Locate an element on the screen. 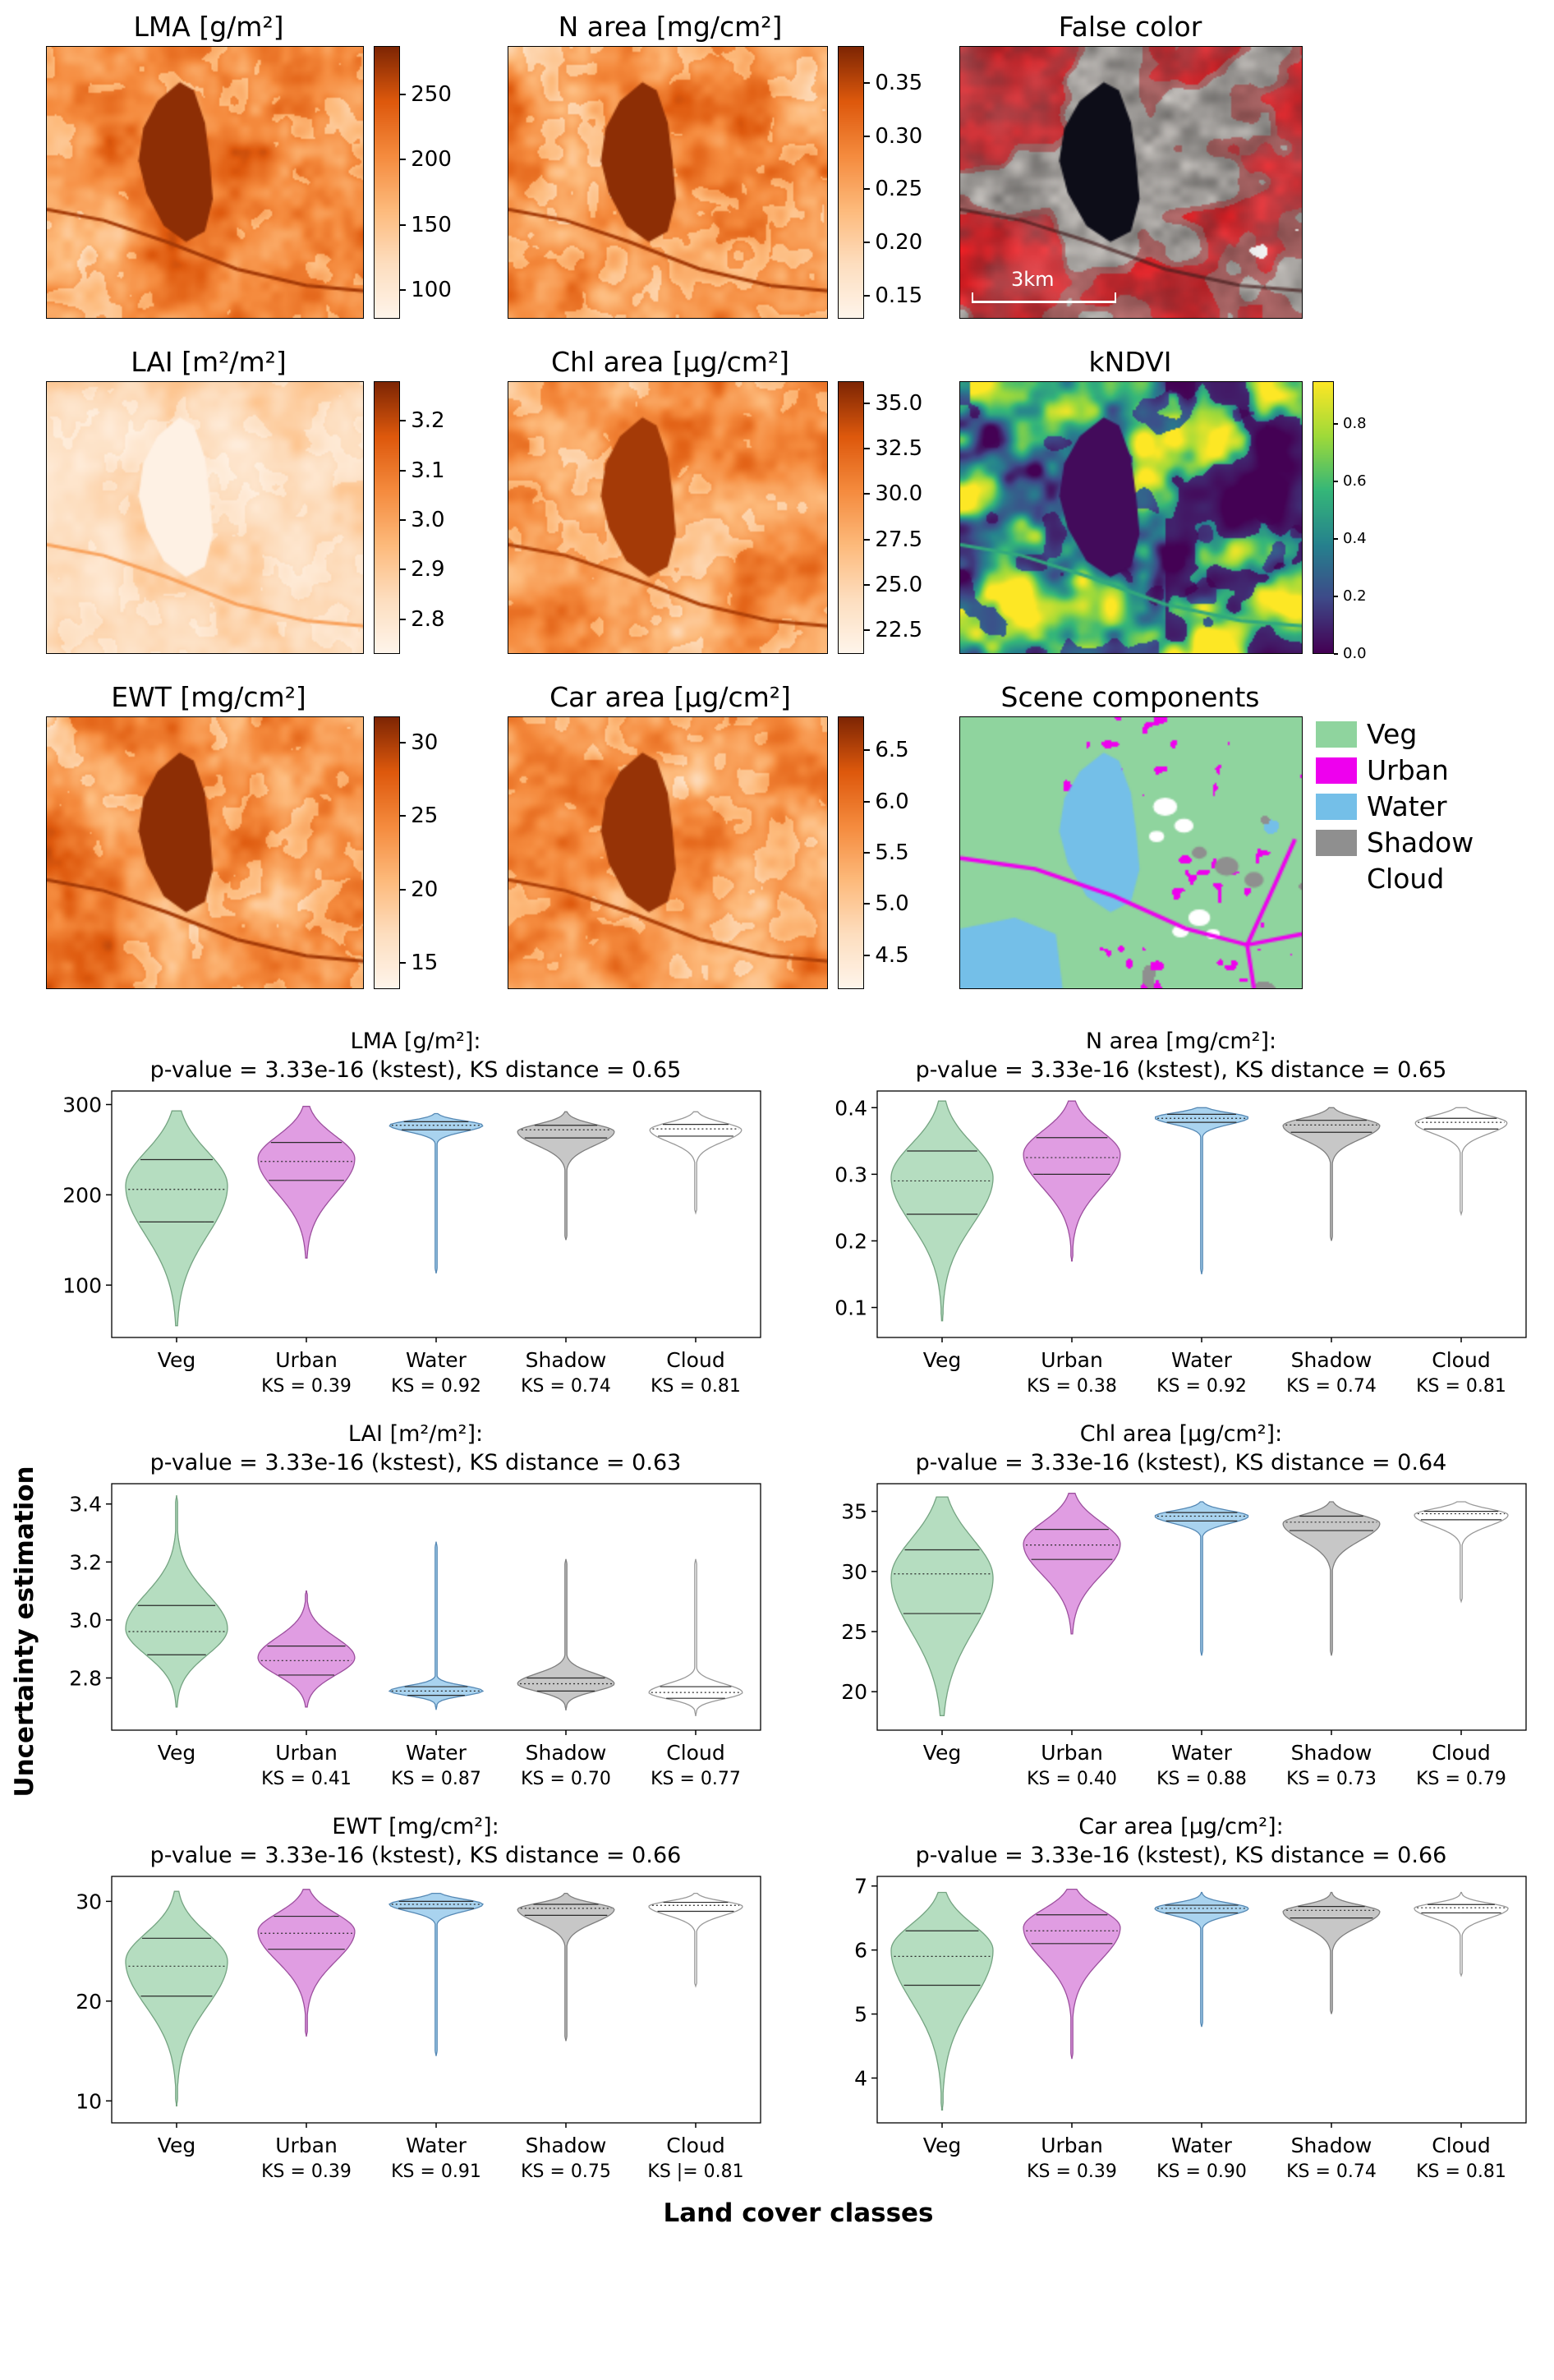  map-title-scene: Scene components is located at coordinates (1130, 697).